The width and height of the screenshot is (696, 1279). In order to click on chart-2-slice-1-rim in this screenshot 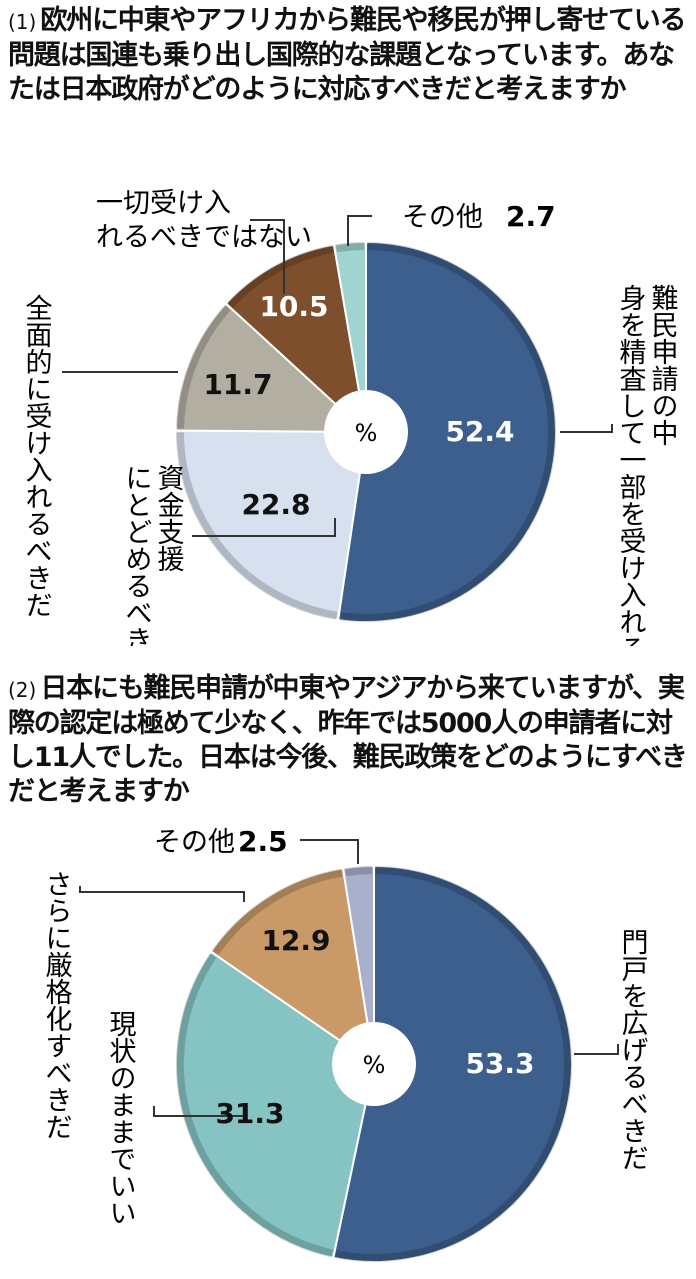, I will do `click(255, 1105)`.